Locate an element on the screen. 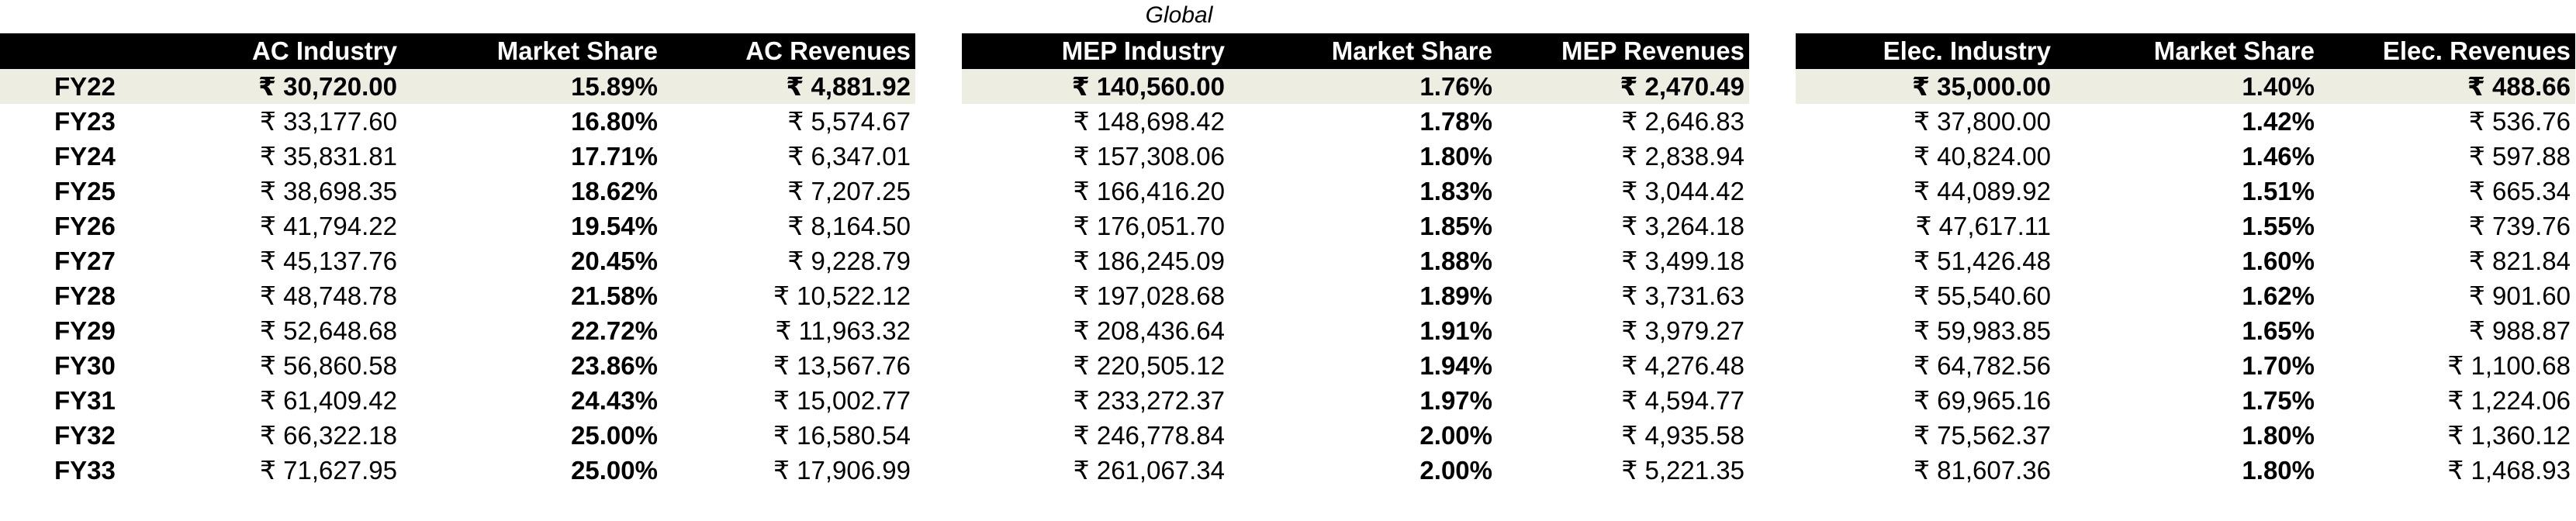  table-row: ₹ 157,308.06 1.80% ₹ 2,838.94 is located at coordinates (1355, 156).